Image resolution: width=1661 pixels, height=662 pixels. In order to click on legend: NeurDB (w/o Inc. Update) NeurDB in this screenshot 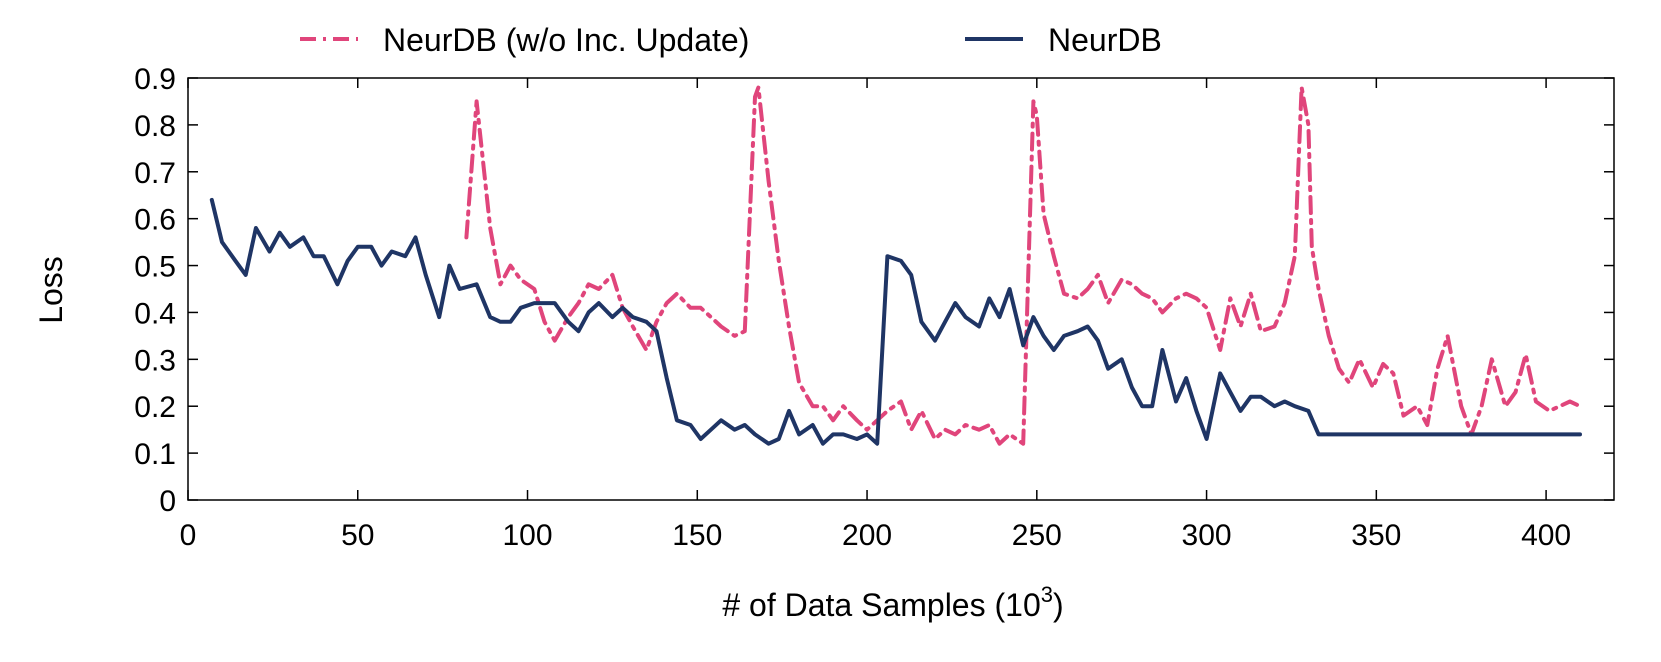, I will do `click(731, 40)`.